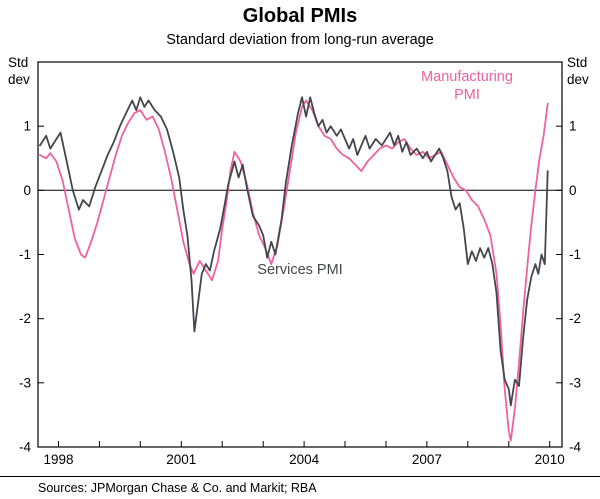  What do you see at coordinates (575, 447) in the screenshot?
I see `y-tick-label-right: -4` at bounding box center [575, 447].